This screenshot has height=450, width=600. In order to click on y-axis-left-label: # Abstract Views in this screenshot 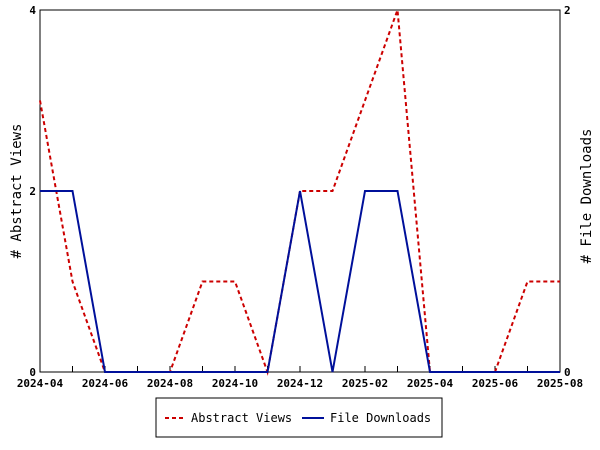, I will do `click(17, 191)`.